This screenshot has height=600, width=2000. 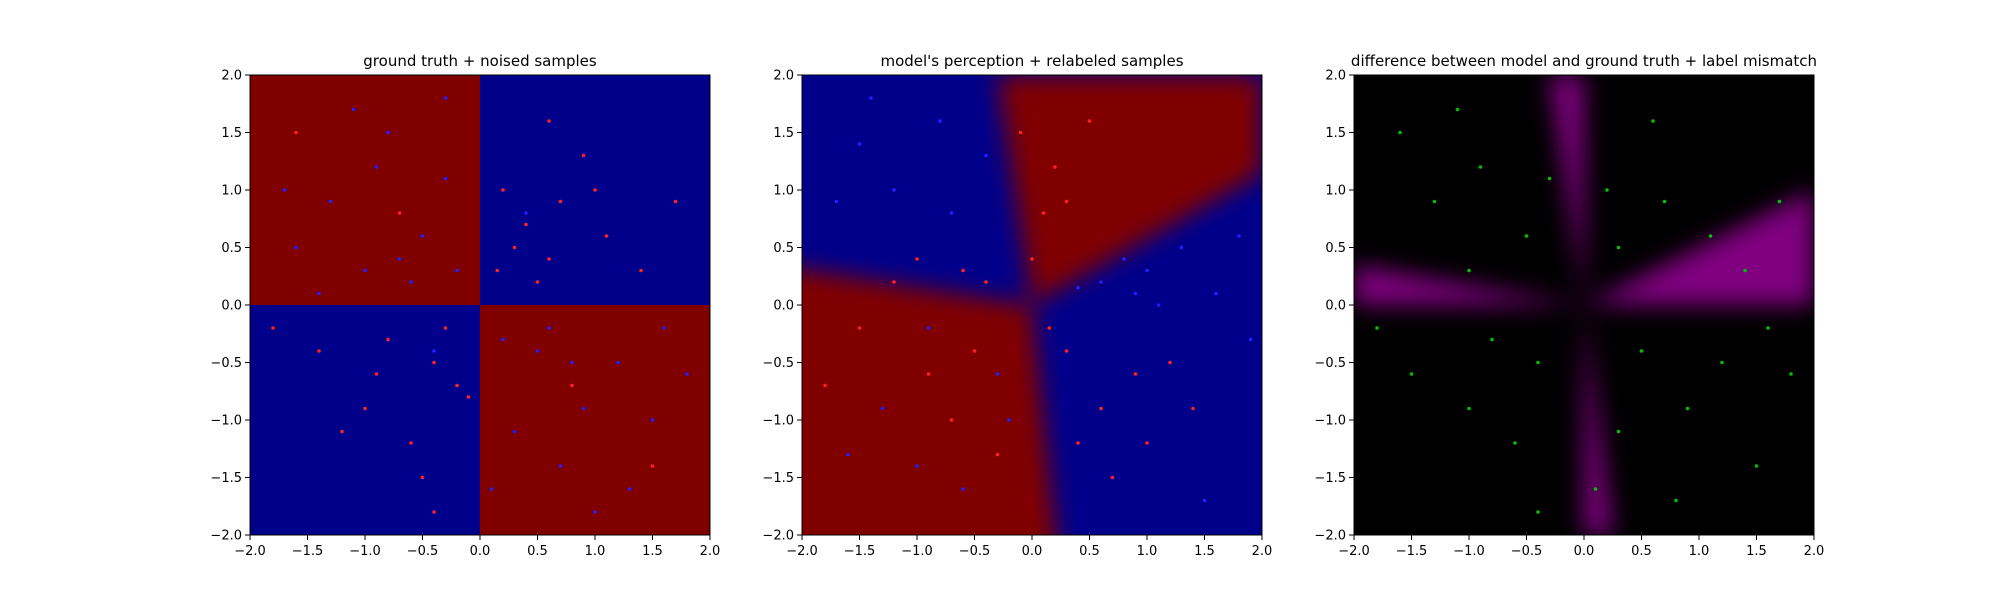 What do you see at coordinates (595, 420) in the screenshot?
I see `region-bottom-right` at bounding box center [595, 420].